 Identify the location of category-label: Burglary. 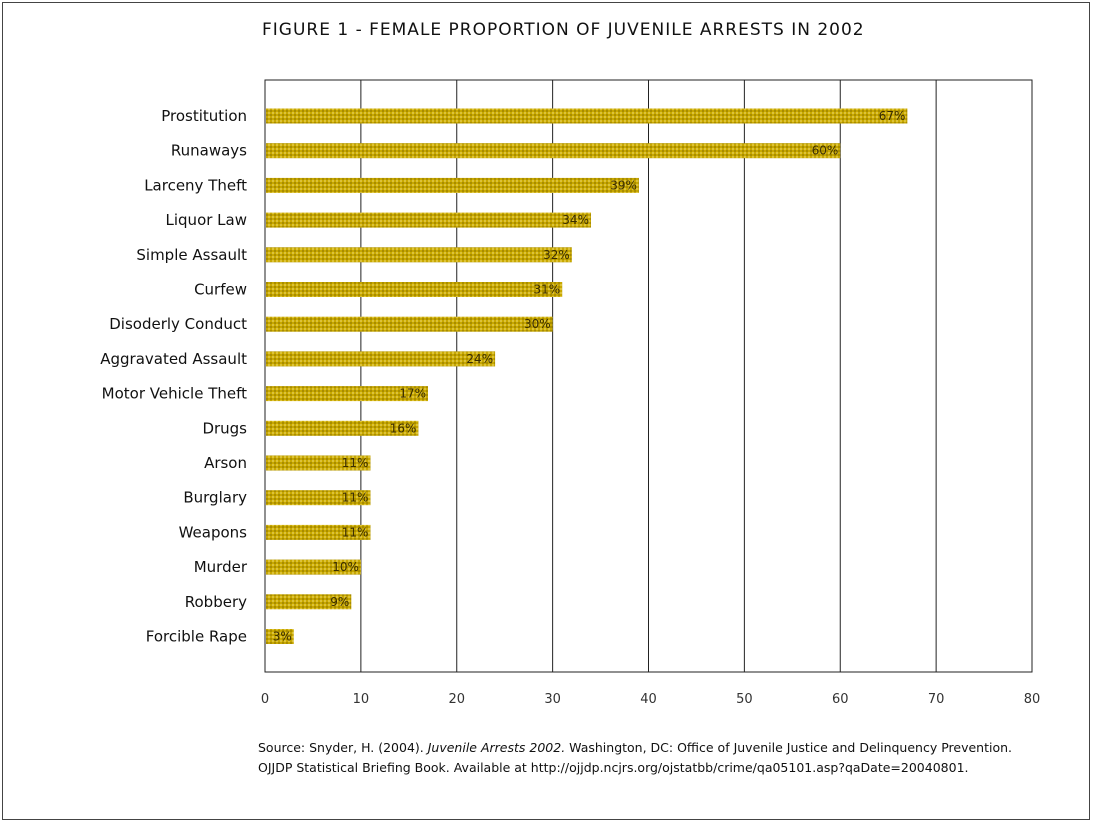
(215, 498).